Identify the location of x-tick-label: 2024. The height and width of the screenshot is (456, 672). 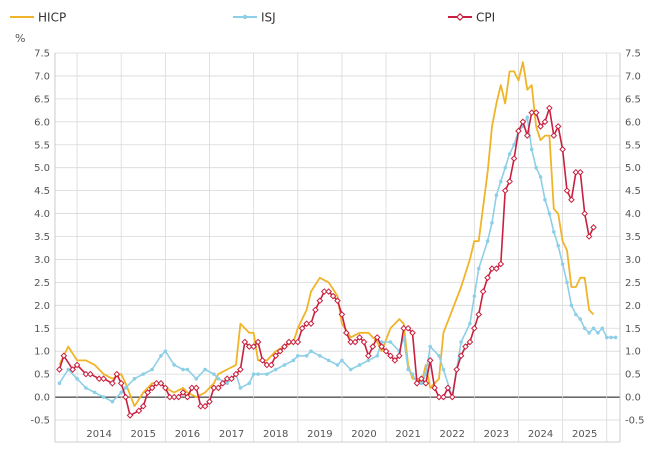
(540, 434).